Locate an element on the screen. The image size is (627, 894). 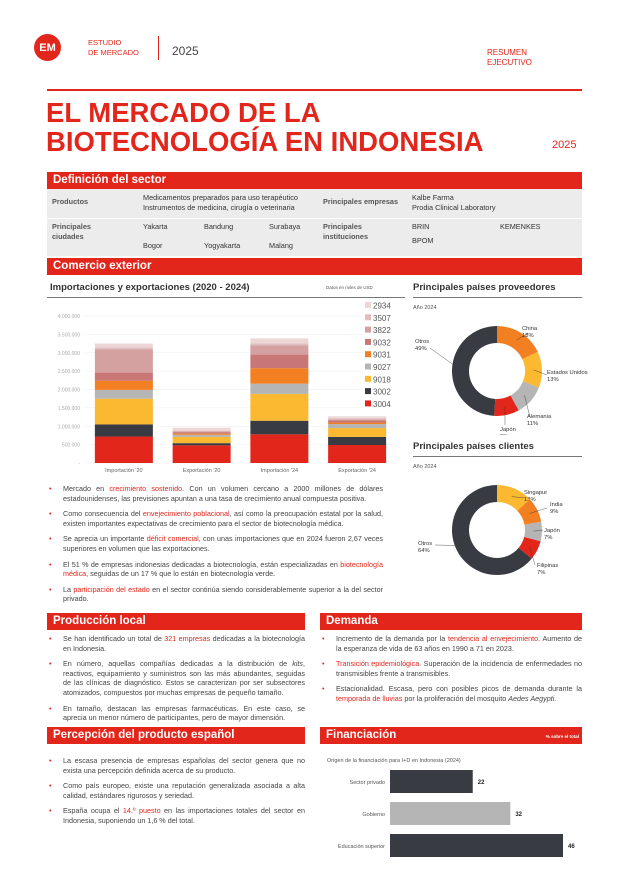
header-year: 2025 is located at coordinates (185, 51).